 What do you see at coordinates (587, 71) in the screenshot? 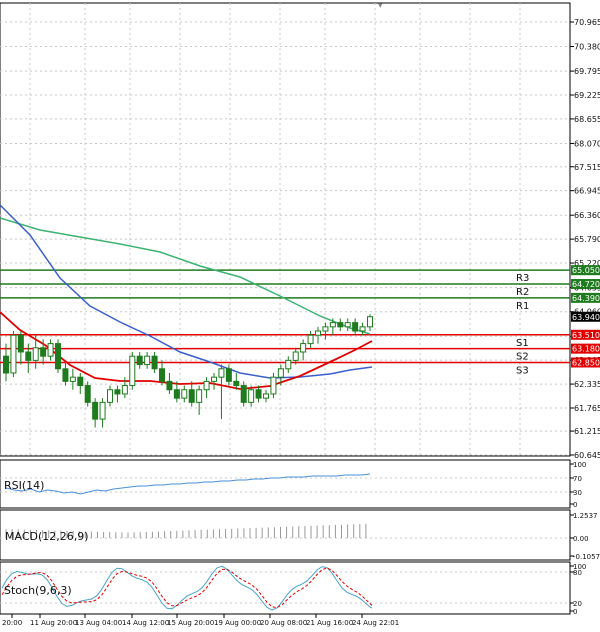
I see `price-tick-label: 69.795` at bounding box center [587, 71].